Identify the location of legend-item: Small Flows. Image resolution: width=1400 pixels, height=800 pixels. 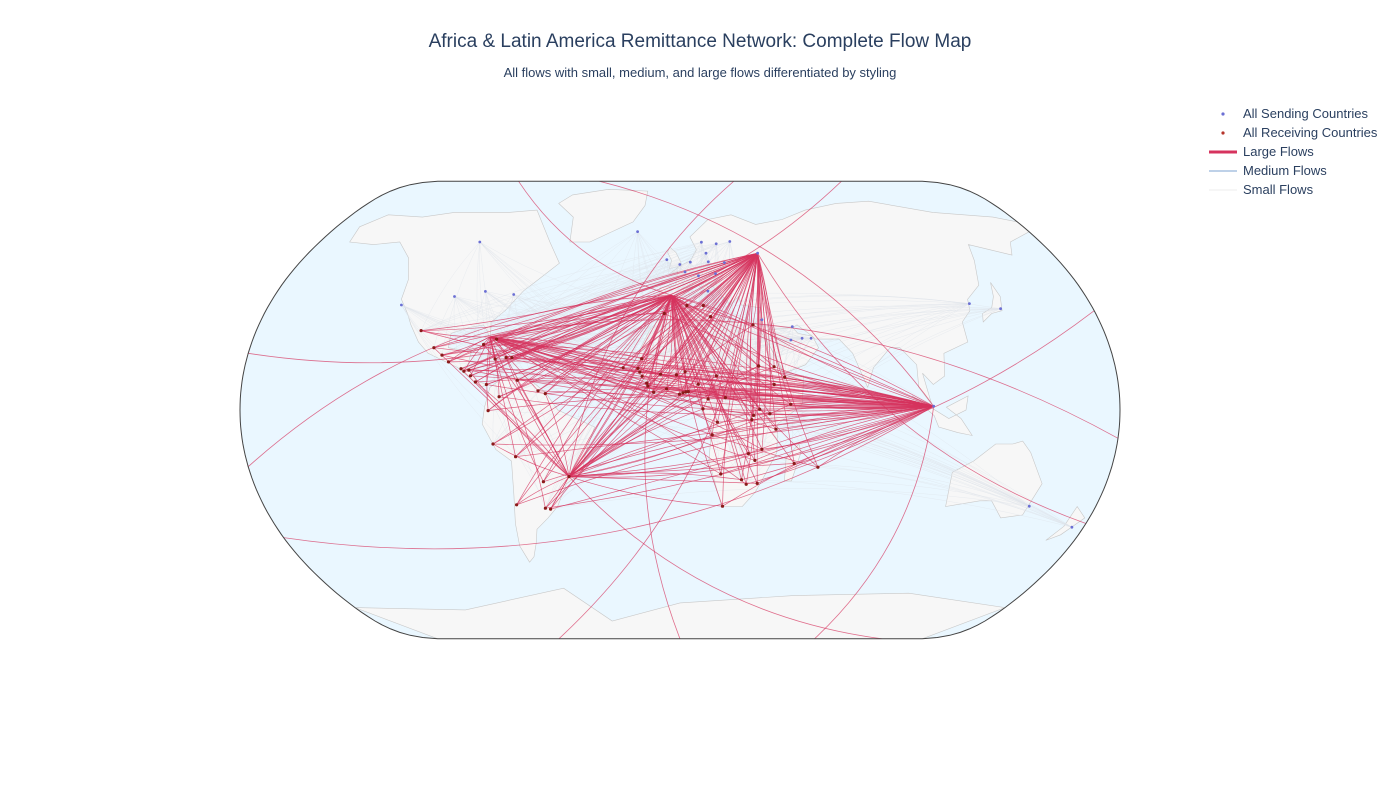
(1291, 189).